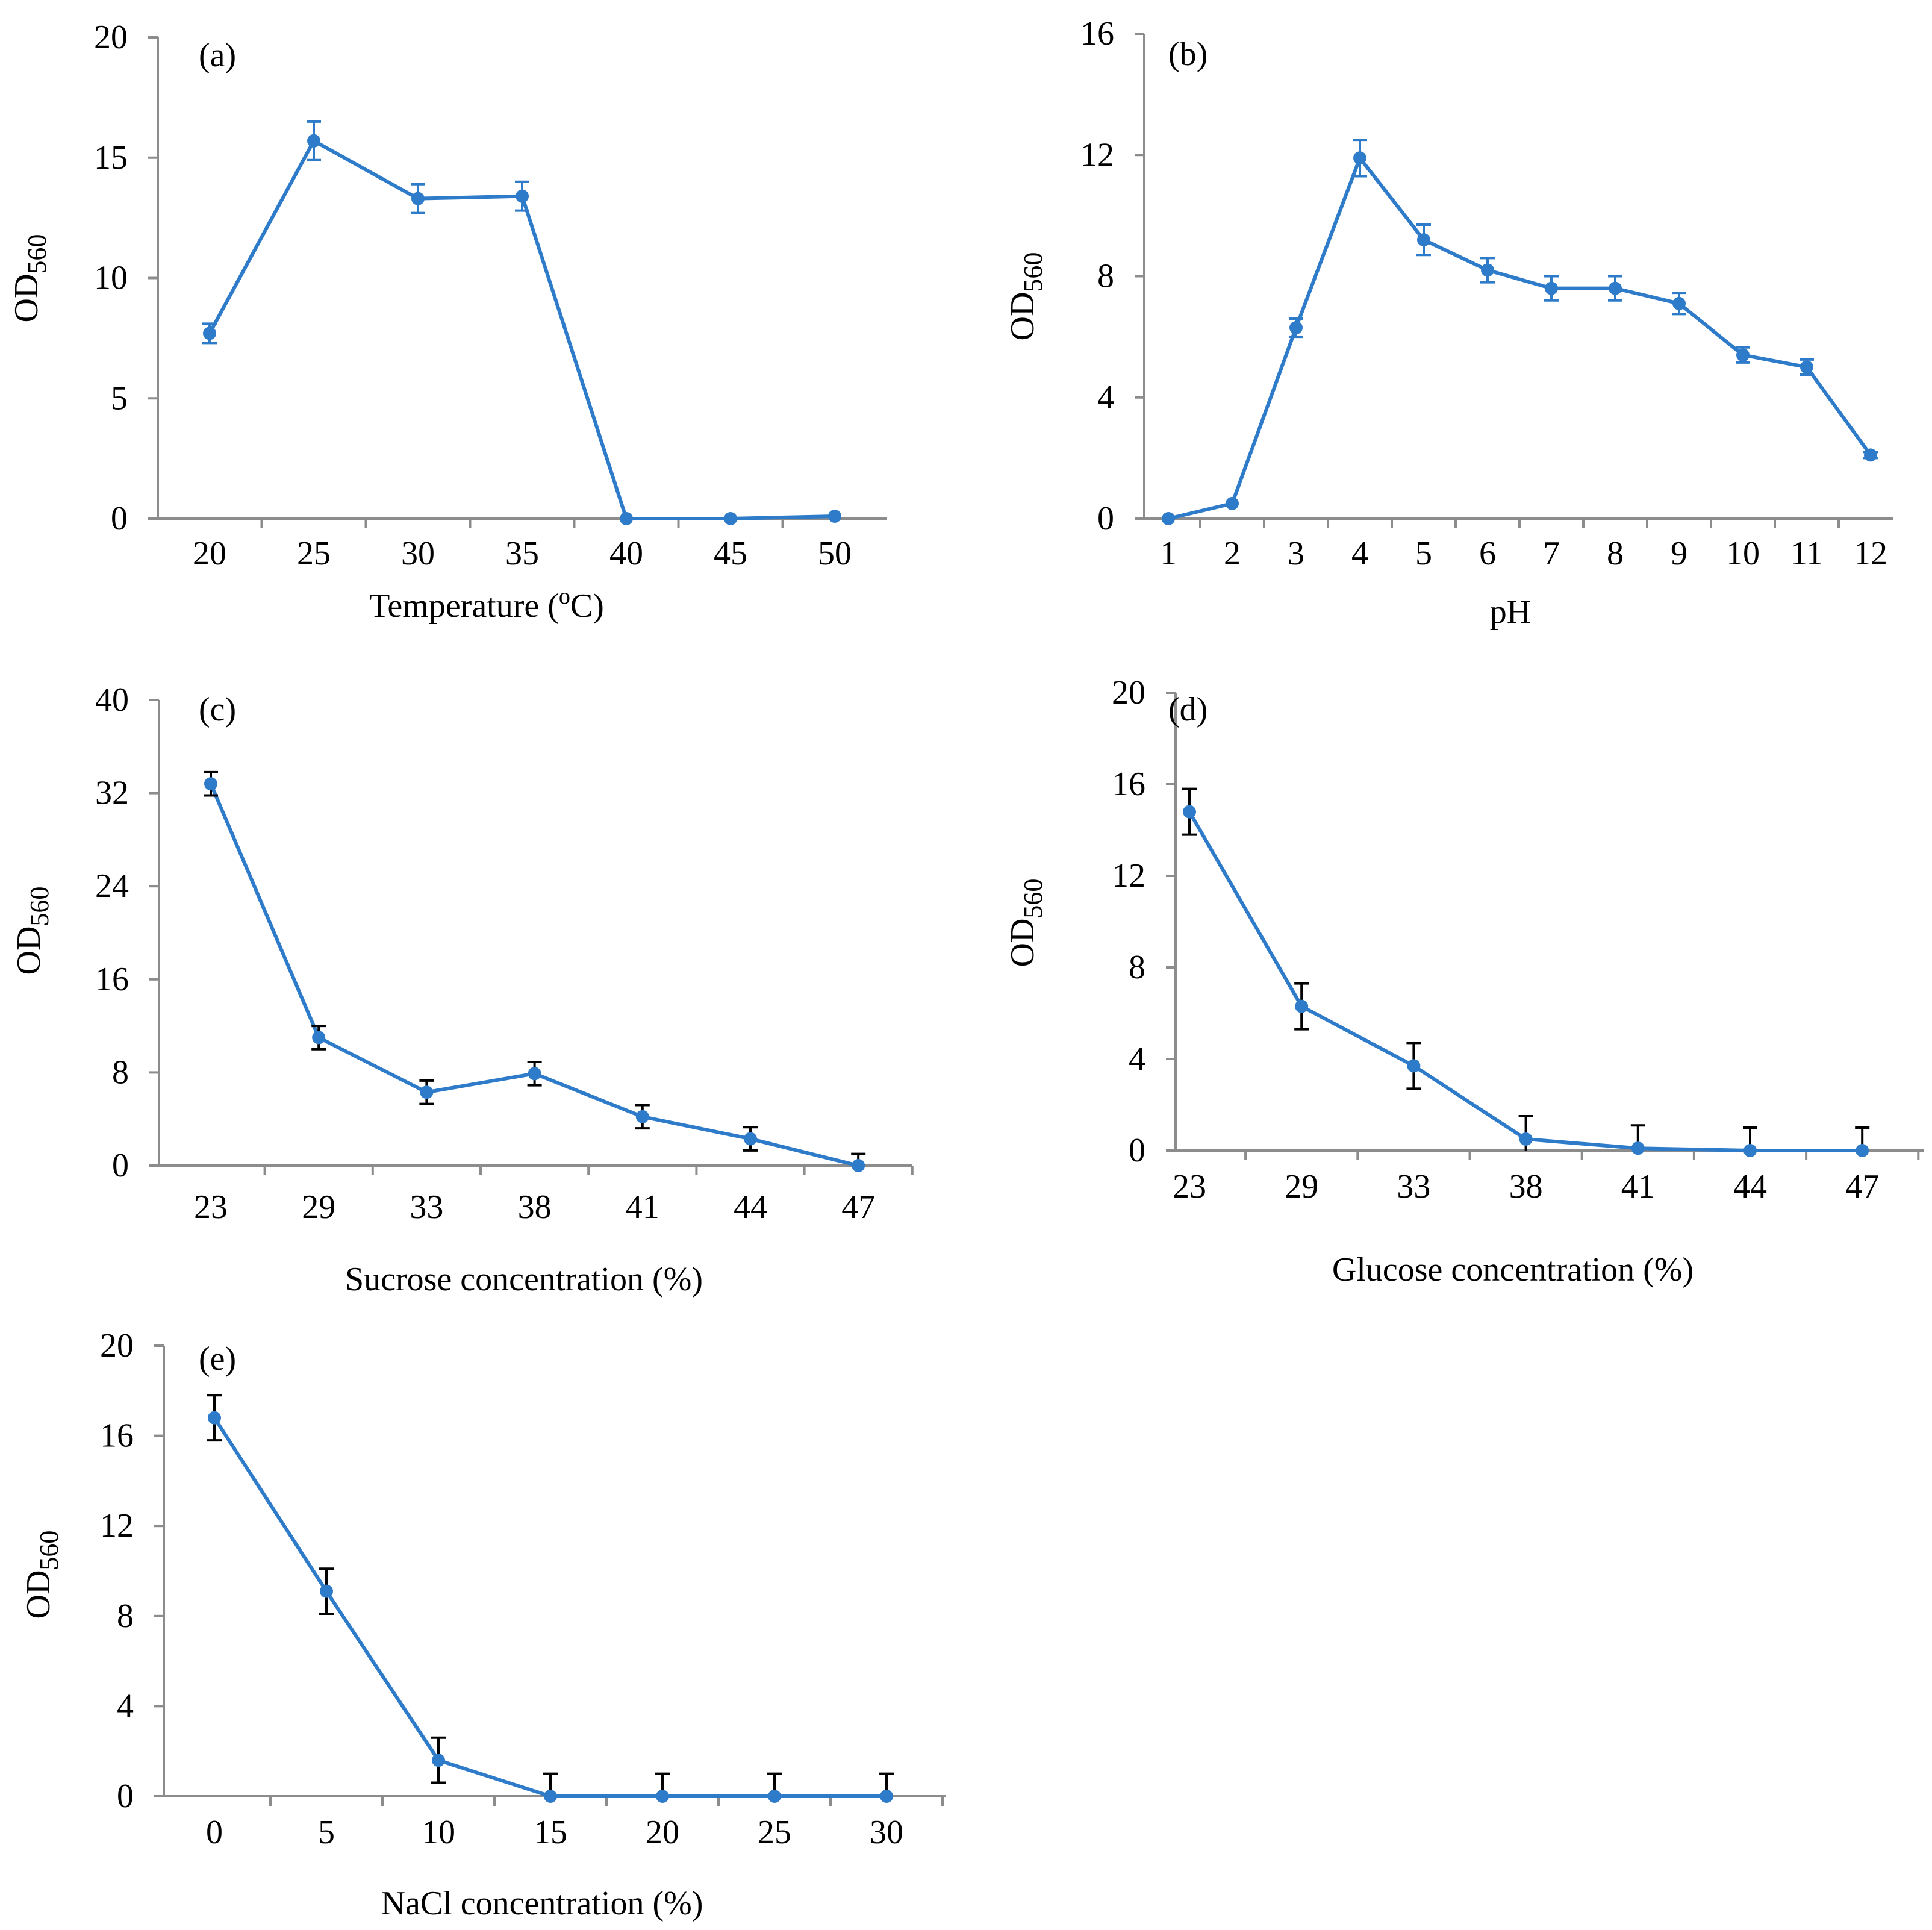 The image size is (1932, 1930). What do you see at coordinates (209, 553) in the screenshot?
I see `x-tick-label: 20` at bounding box center [209, 553].